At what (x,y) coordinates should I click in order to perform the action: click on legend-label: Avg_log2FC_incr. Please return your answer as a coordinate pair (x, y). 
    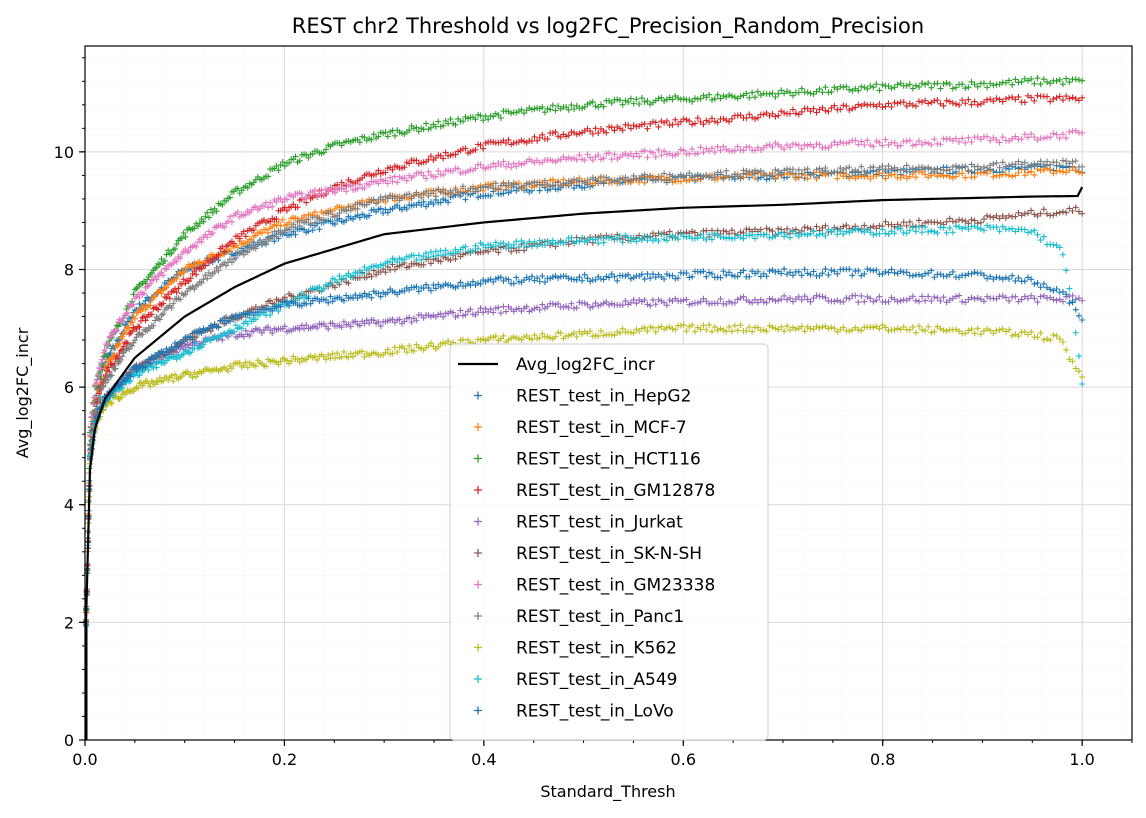
    Looking at the image, I should click on (585, 365).